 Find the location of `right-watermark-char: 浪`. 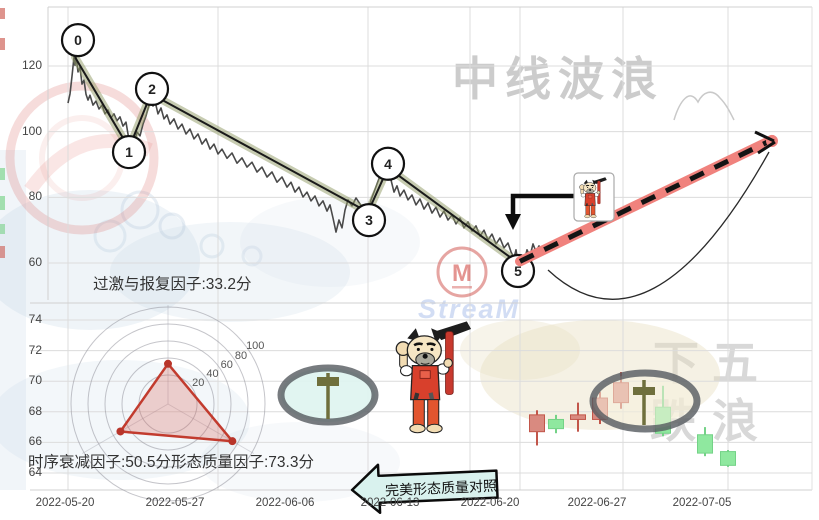

right-watermark-char: 浪 is located at coordinates (735, 421).